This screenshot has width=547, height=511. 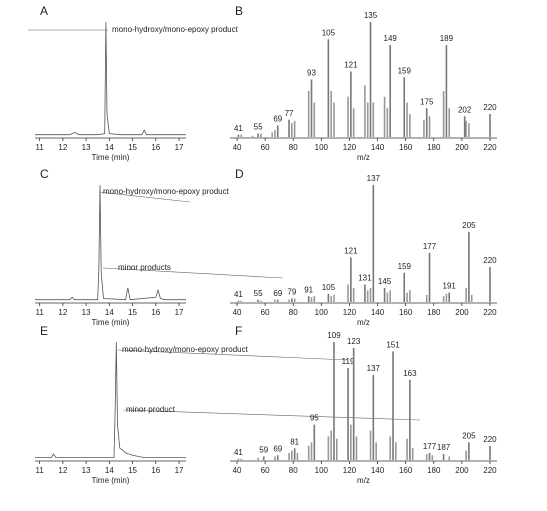 I want to click on chromatogram-trace, so click(x=110, y=78).